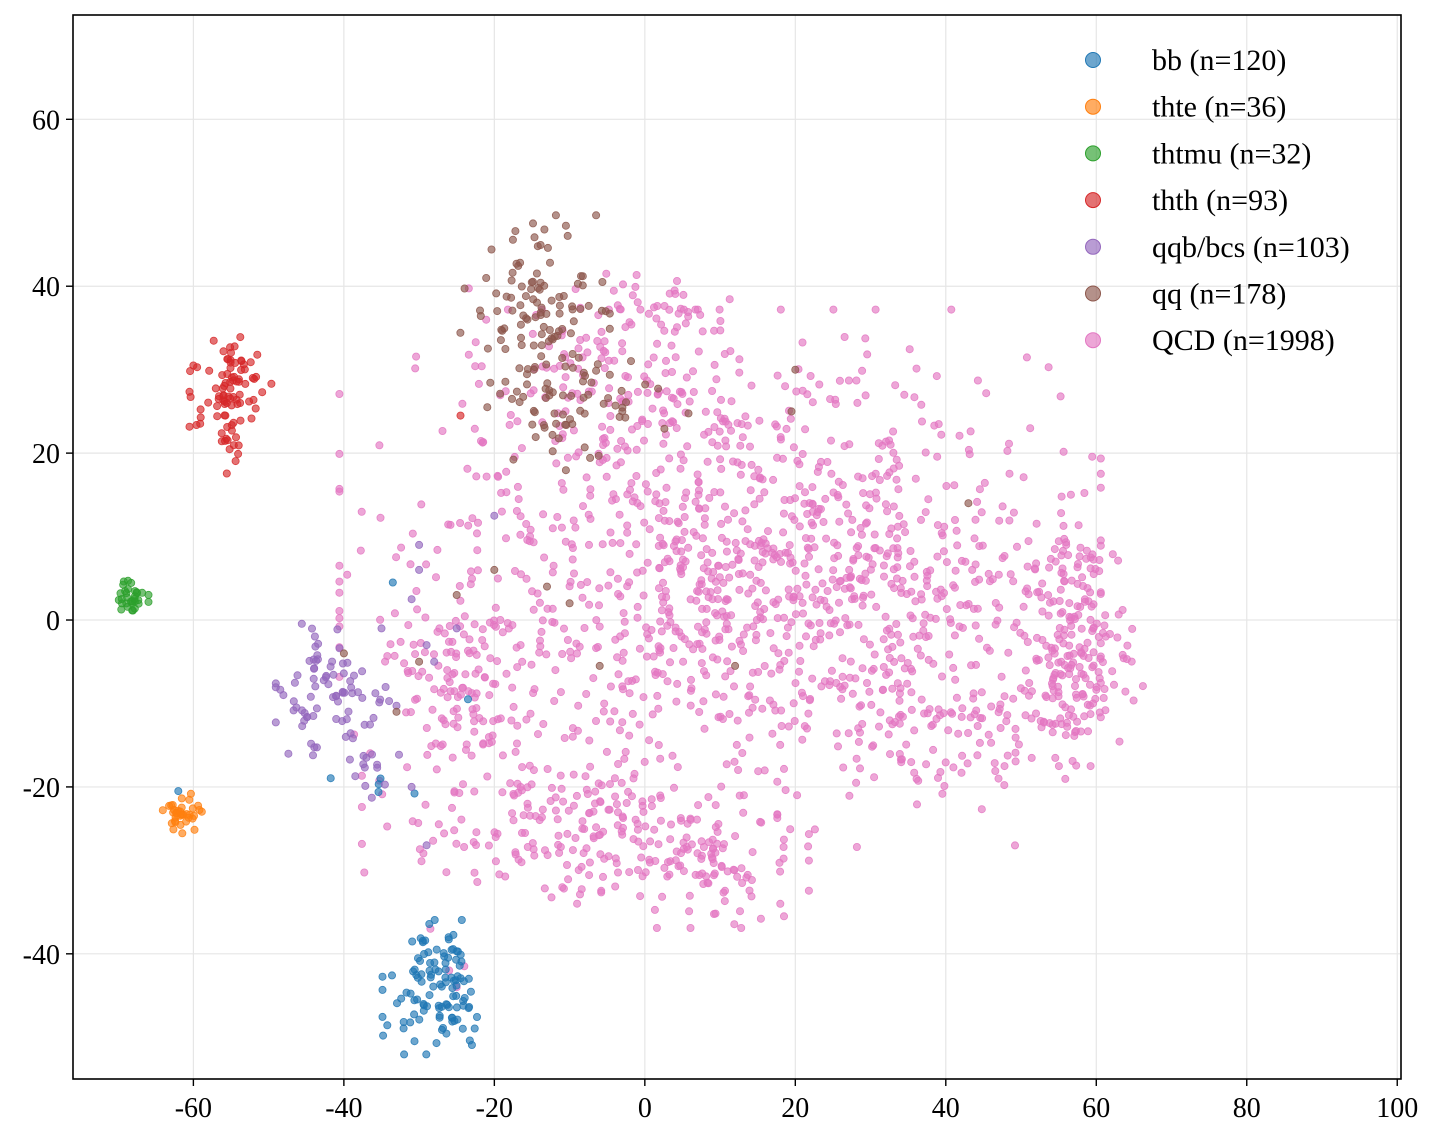 Image resolution: width=1440 pixels, height=1140 pixels. I want to click on x-tick-label: 60, so click(1096, 1108).